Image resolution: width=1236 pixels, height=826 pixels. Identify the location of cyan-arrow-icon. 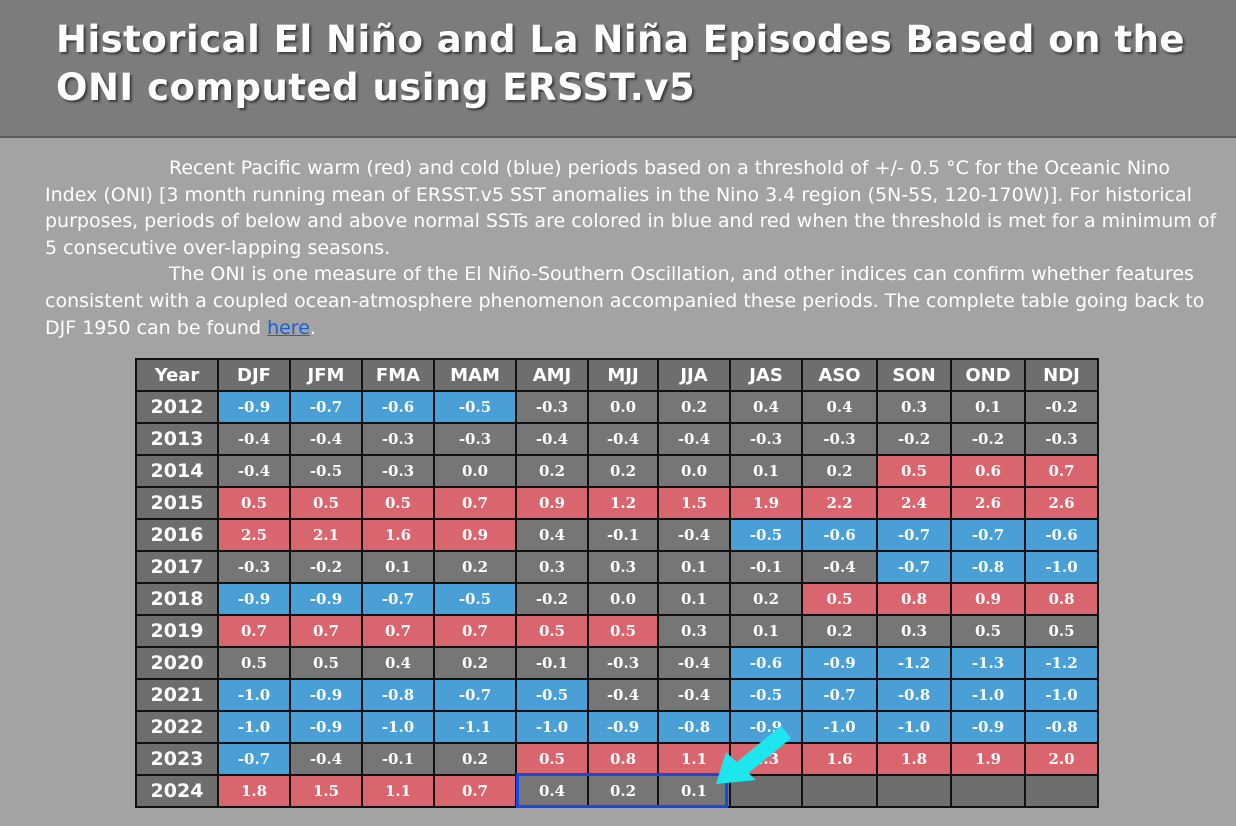
(754, 754).